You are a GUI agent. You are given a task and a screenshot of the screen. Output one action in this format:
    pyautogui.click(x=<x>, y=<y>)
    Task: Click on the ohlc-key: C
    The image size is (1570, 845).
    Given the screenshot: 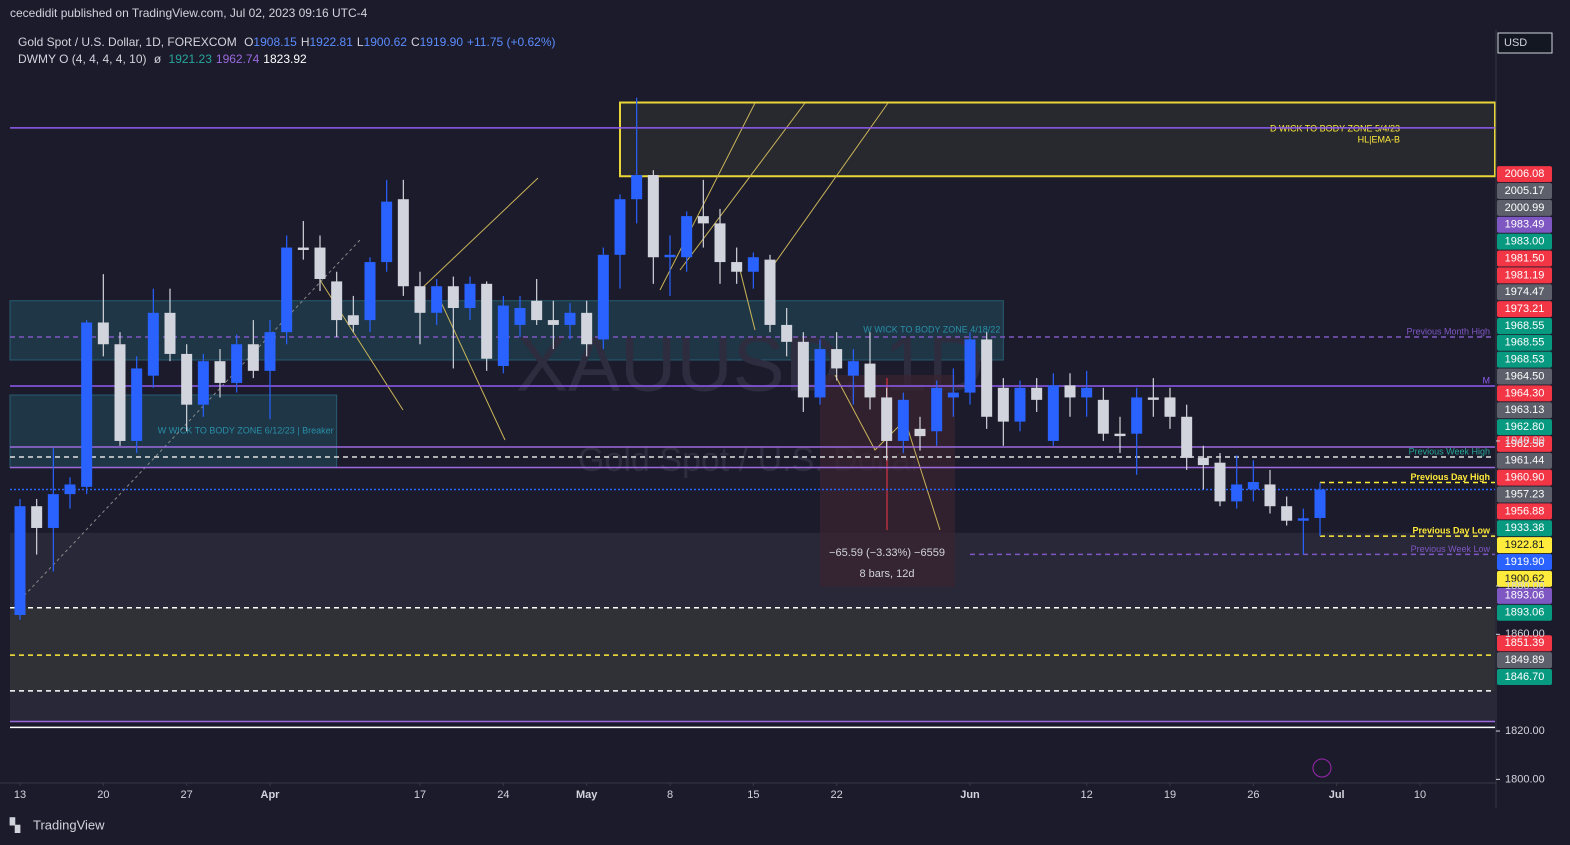 What is the action you would take?
    pyautogui.click(x=415, y=42)
    